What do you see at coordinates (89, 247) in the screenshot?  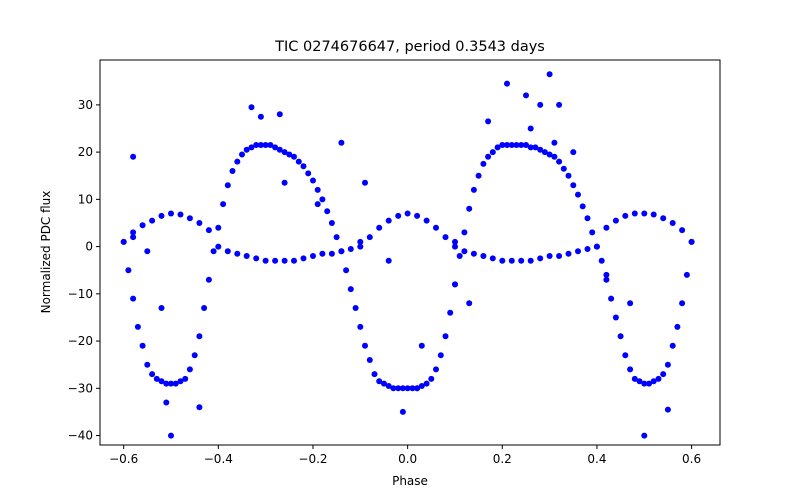 I see `y-tick-label: 0` at bounding box center [89, 247].